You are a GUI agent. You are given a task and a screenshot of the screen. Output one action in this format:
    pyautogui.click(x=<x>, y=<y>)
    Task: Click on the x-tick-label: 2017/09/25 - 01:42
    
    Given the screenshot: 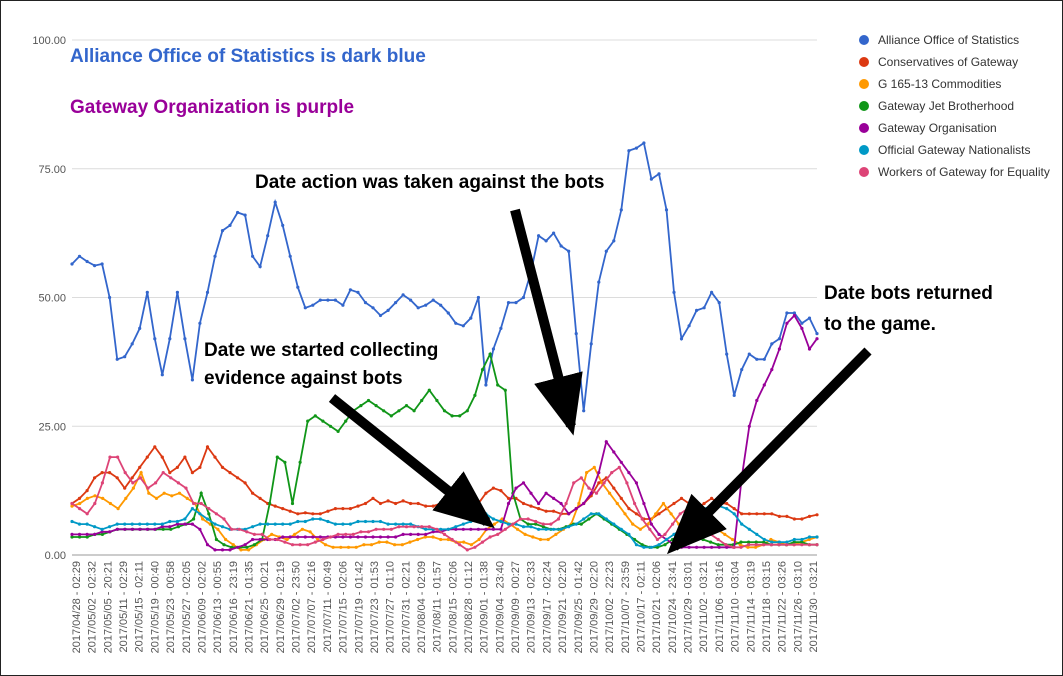 What is the action you would take?
    pyautogui.click(x=579, y=607)
    